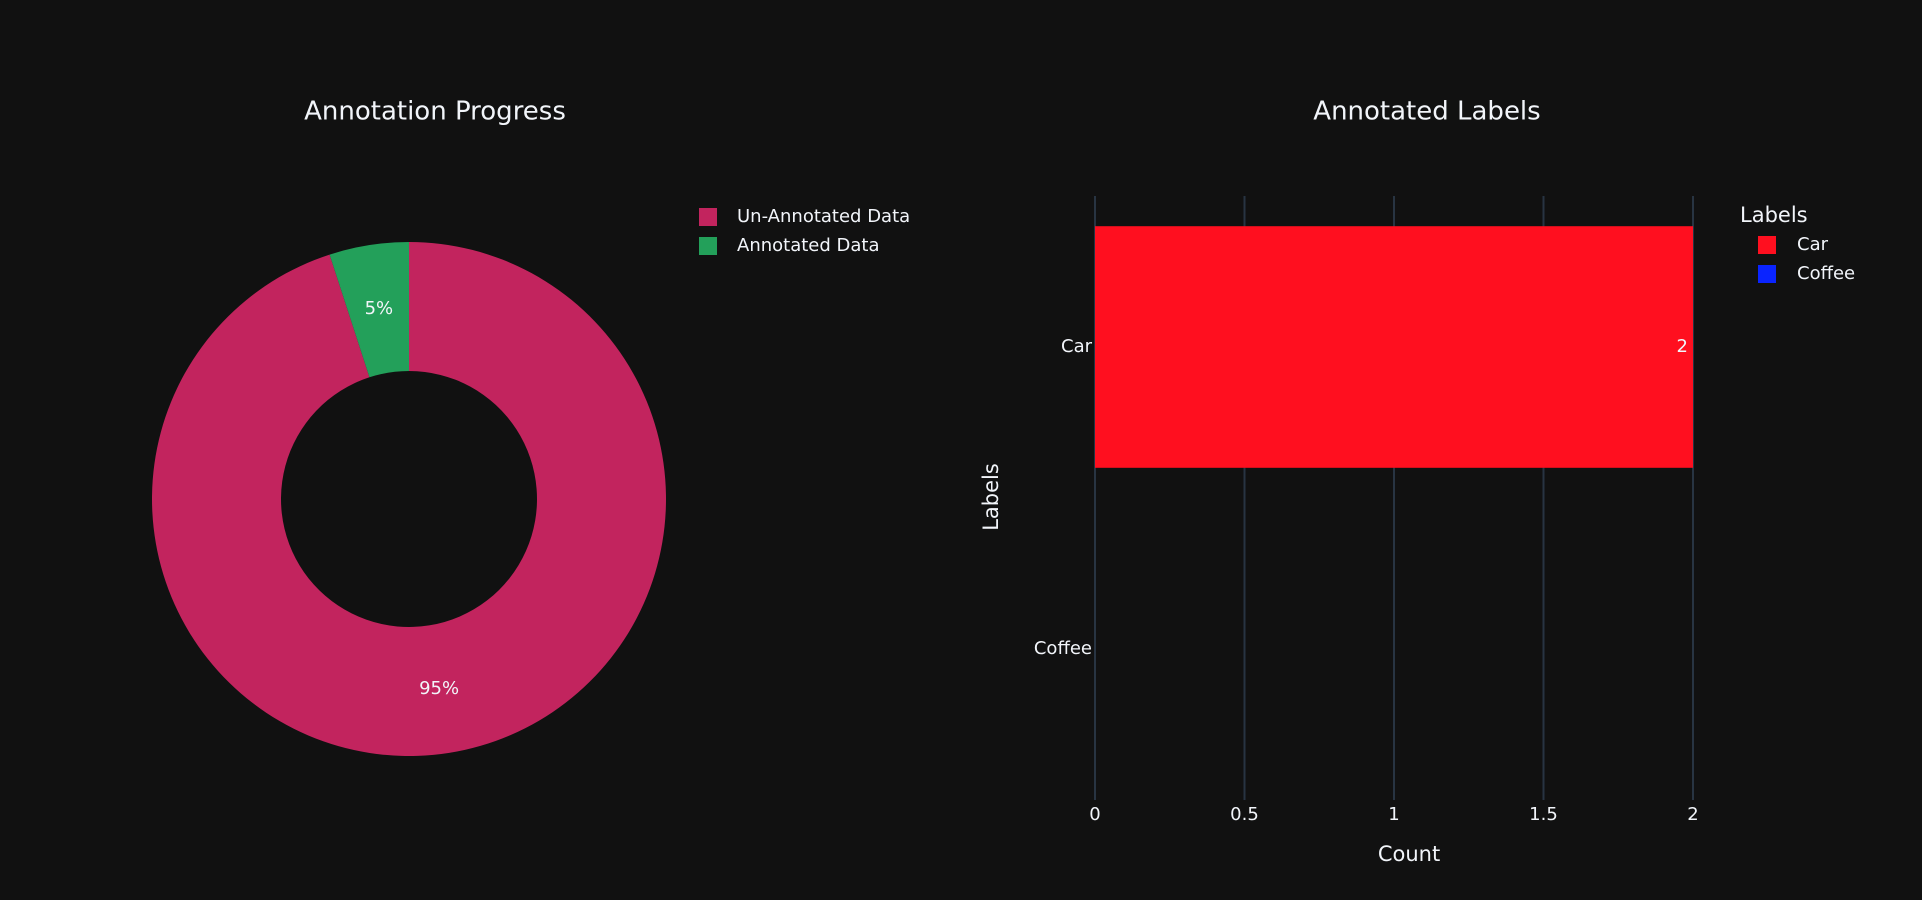 Image resolution: width=1922 pixels, height=900 pixels. What do you see at coordinates (823, 216) in the screenshot?
I see `legend-label: Un-Annotated Data` at bounding box center [823, 216].